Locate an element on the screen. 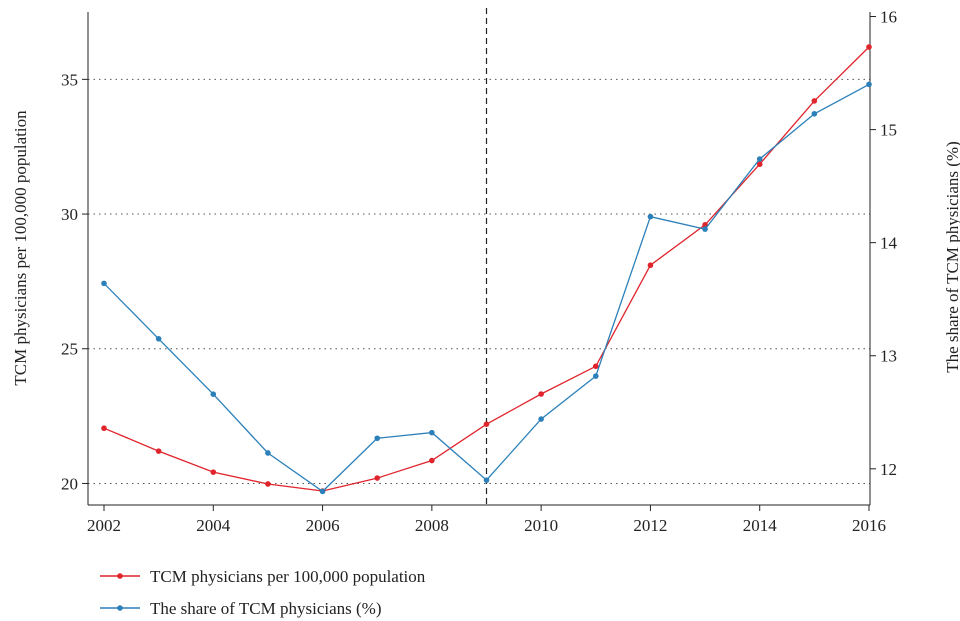  y-left-tick-label-0: 20 is located at coordinates (69, 483).